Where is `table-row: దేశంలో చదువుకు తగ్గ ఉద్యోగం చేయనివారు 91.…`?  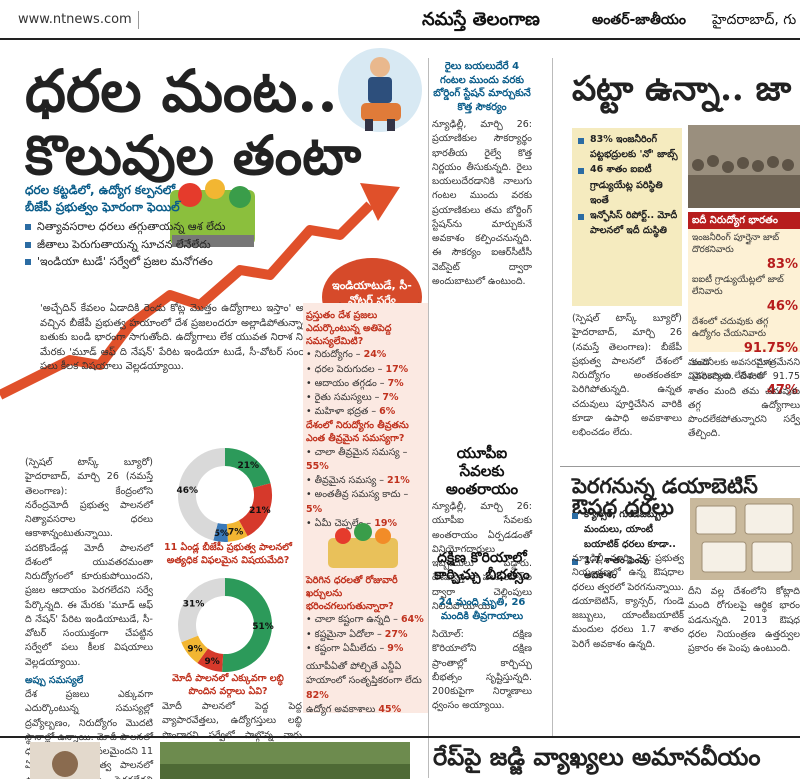 table-row: దేశంలో చదువుకు తగ్గ ఉద్యోగం చేయనివారు 91.… is located at coordinates (745, 337).